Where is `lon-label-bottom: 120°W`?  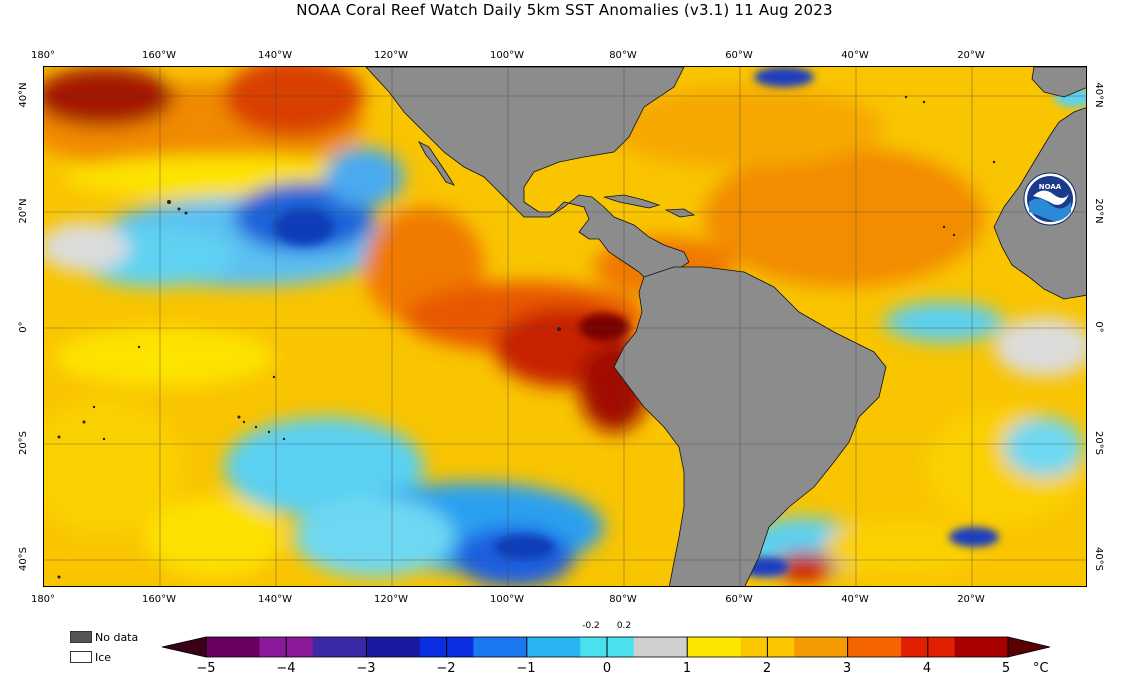
lon-label-bottom: 120°W is located at coordinates (391, 599).